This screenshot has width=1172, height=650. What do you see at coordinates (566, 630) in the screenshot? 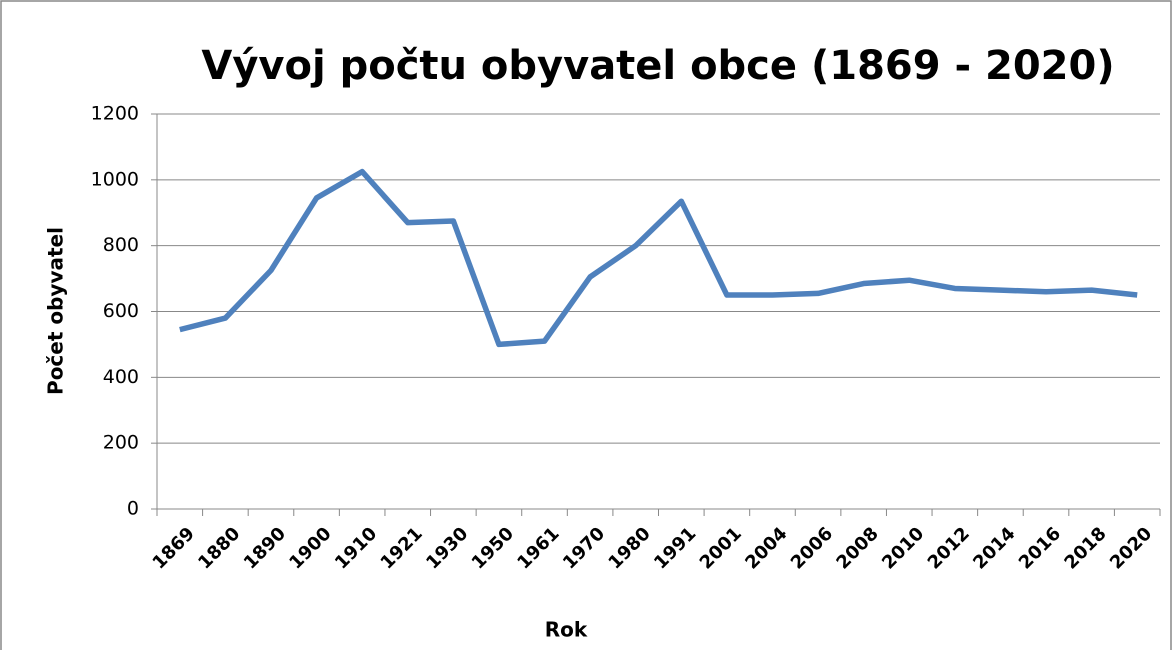
I see `x-axis-label: Rok` at bounding box center [566, 630].